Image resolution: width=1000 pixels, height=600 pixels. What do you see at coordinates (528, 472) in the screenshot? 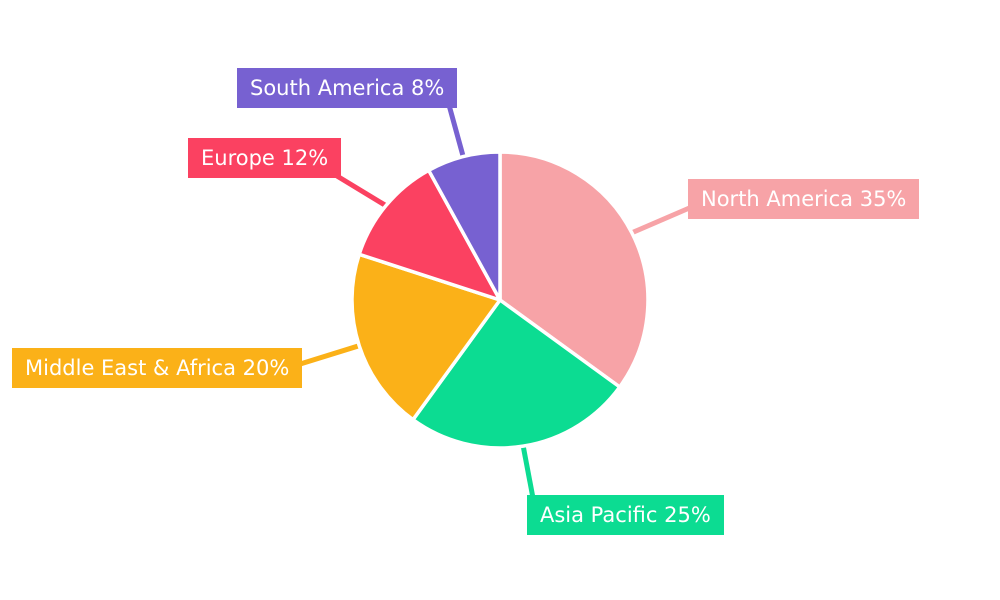
I see `leader-line-asia-pacific` at bounding box center [528, 472].